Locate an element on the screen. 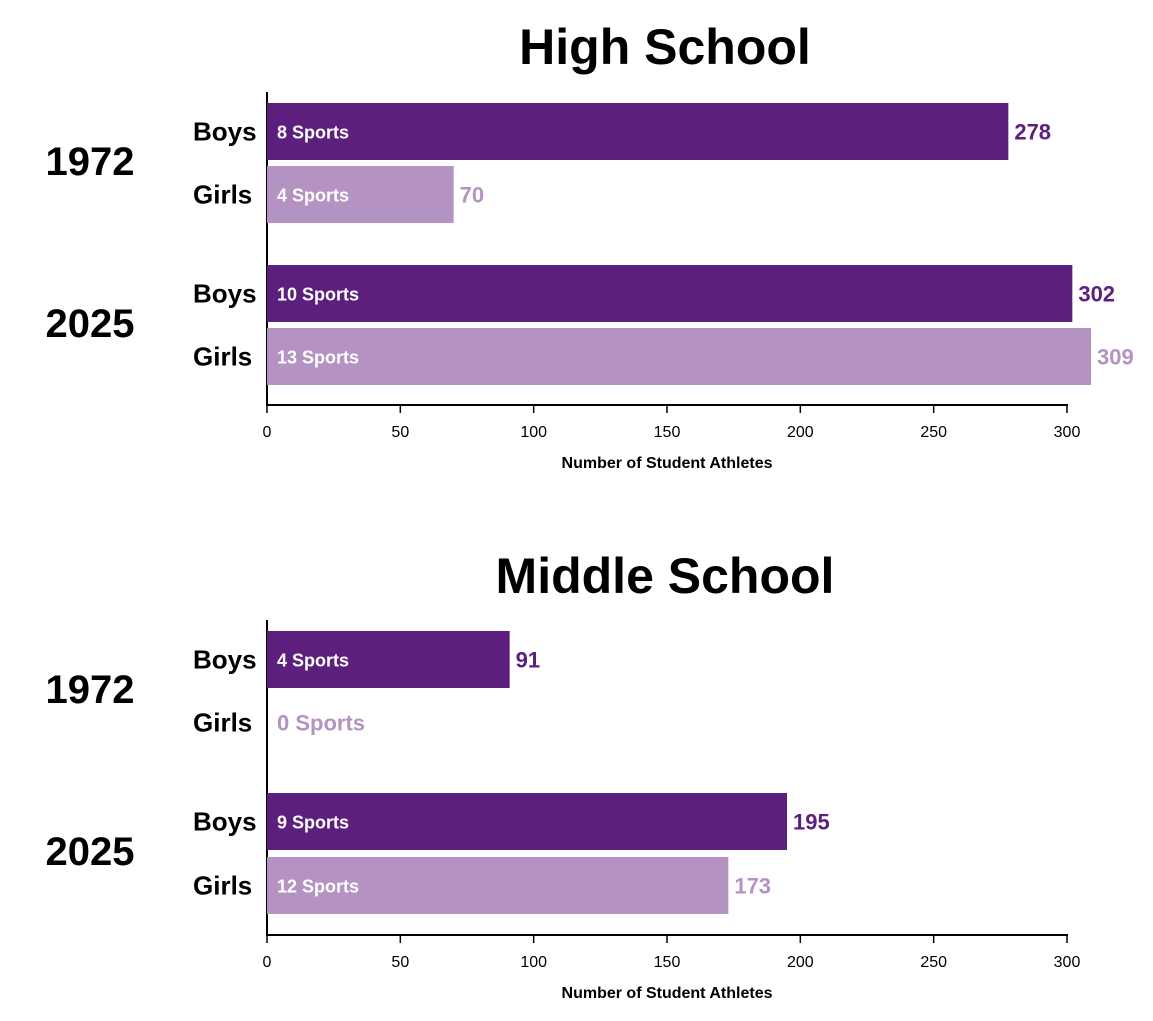  high-school-x-tick-label: 50 is located at coordinates (400, 432).